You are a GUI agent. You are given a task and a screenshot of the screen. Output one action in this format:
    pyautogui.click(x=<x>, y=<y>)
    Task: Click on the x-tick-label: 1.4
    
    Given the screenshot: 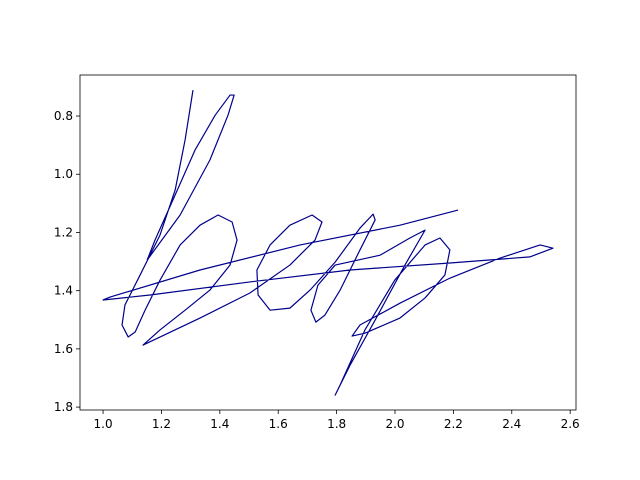 What is the action you would take?
    pyautogui.click(x=219, y=424)
    